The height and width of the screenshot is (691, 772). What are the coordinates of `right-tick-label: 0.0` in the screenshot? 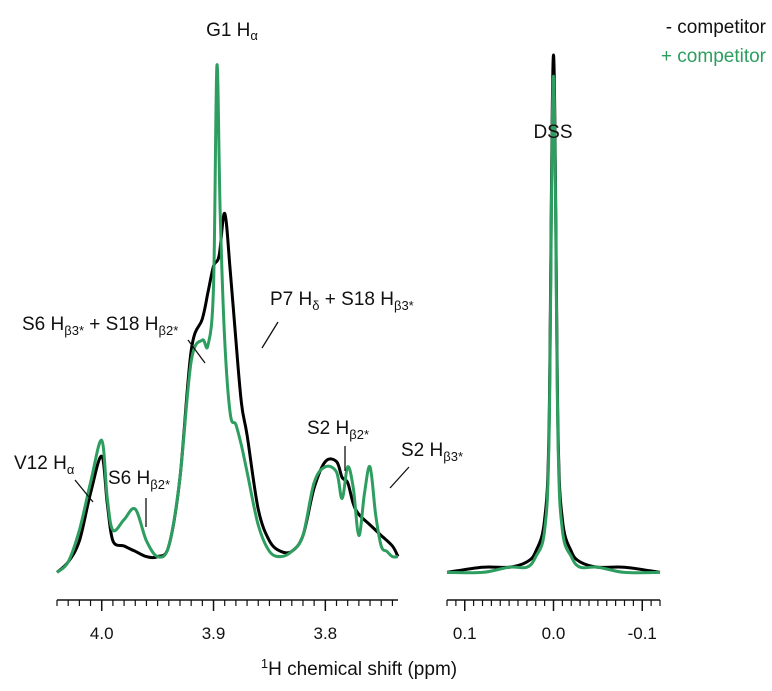 It's located at (554, 633).